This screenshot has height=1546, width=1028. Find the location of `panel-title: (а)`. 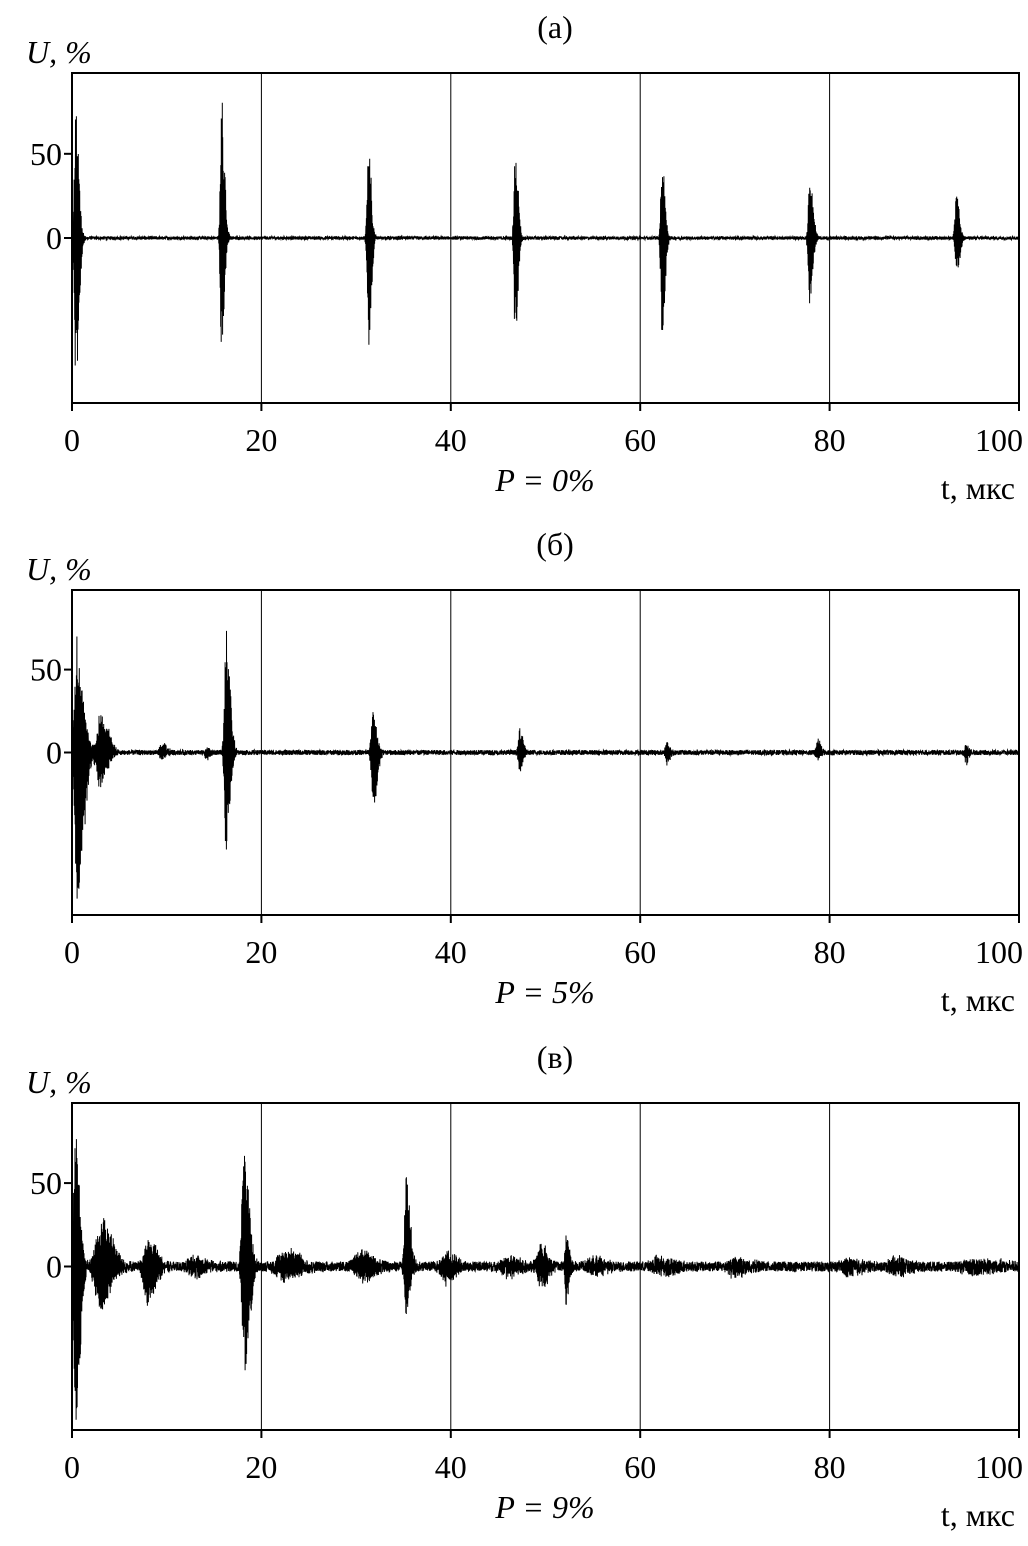

panel-title: (а) is located at coordinates (555, 27).